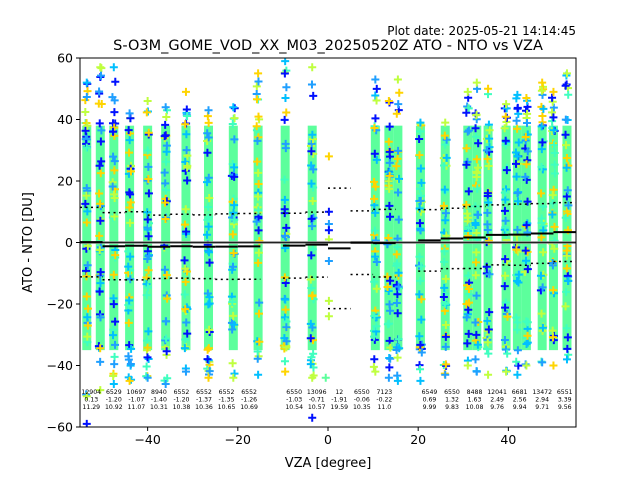 The width and height of the screenshot is (640, 480). Describe the element at coordinates (227, 392) in the screenshot. I see `bin-count-label: 6552` at that location.